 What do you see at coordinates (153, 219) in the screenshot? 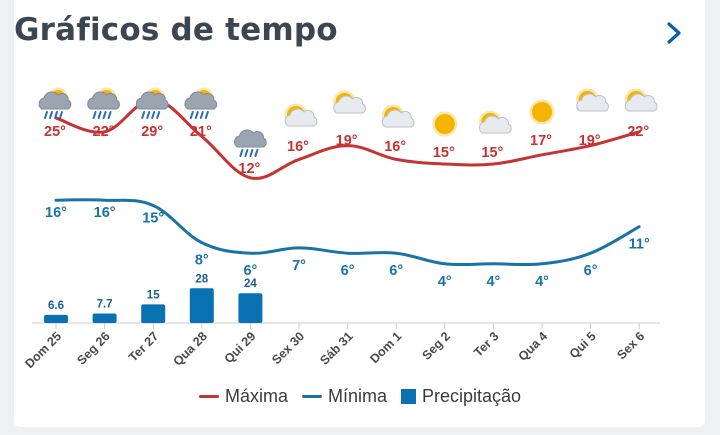
I see `min-temp-label: 15°` at bounding box center [153, 219].